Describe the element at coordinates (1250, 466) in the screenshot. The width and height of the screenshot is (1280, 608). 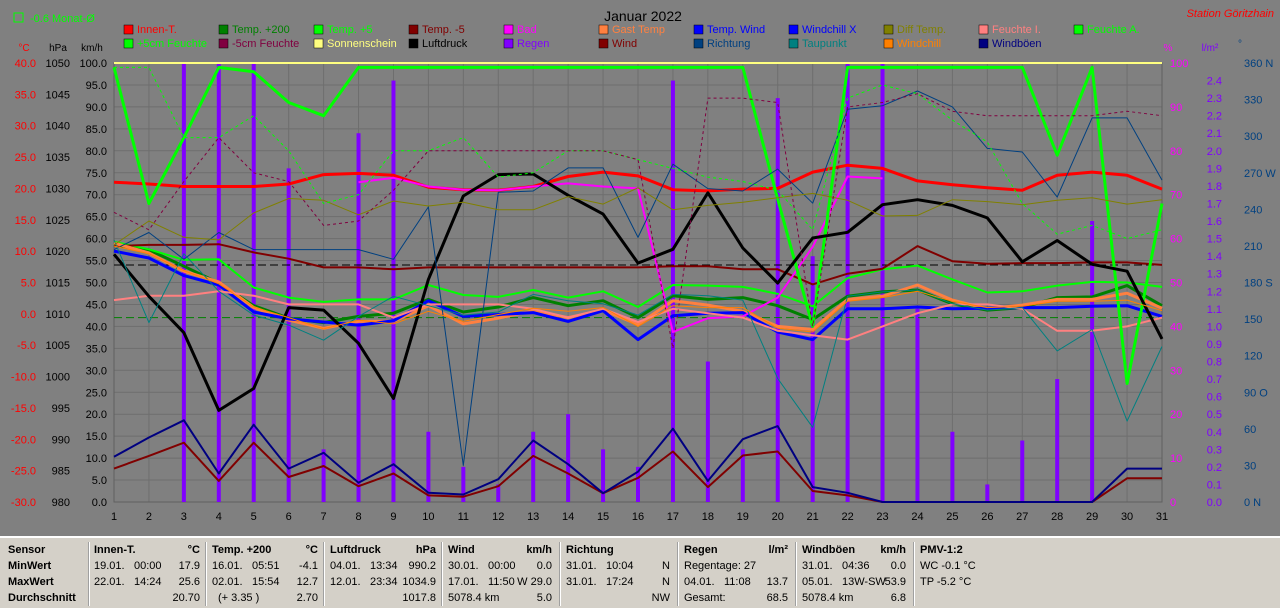
I see `direction-tick-label: 30` at that location.